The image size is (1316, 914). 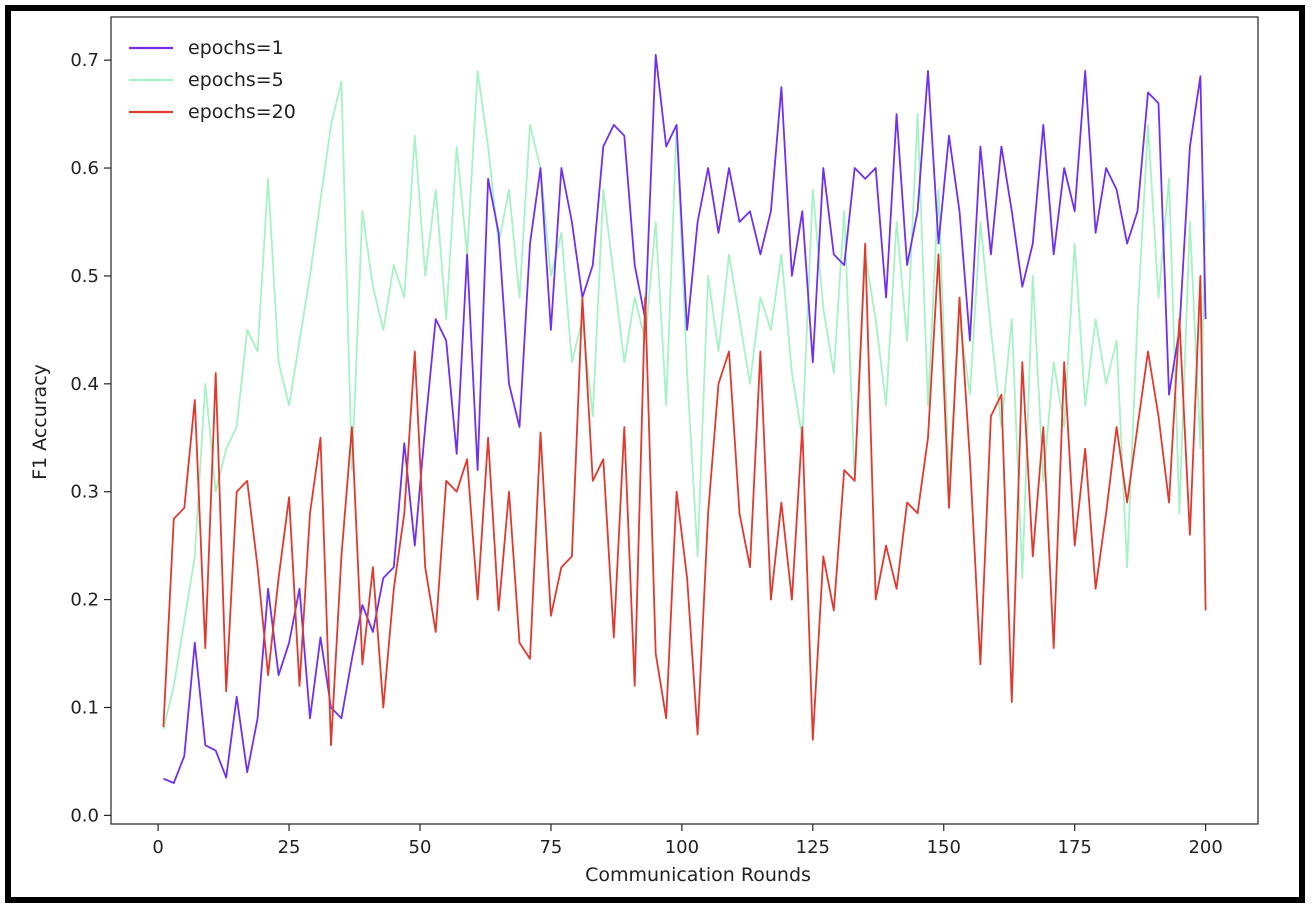 What do you see at coordinates (1205, 847) in the screenshot?
I see `x-tick-label: 200` at bounding box center [1205, 847].